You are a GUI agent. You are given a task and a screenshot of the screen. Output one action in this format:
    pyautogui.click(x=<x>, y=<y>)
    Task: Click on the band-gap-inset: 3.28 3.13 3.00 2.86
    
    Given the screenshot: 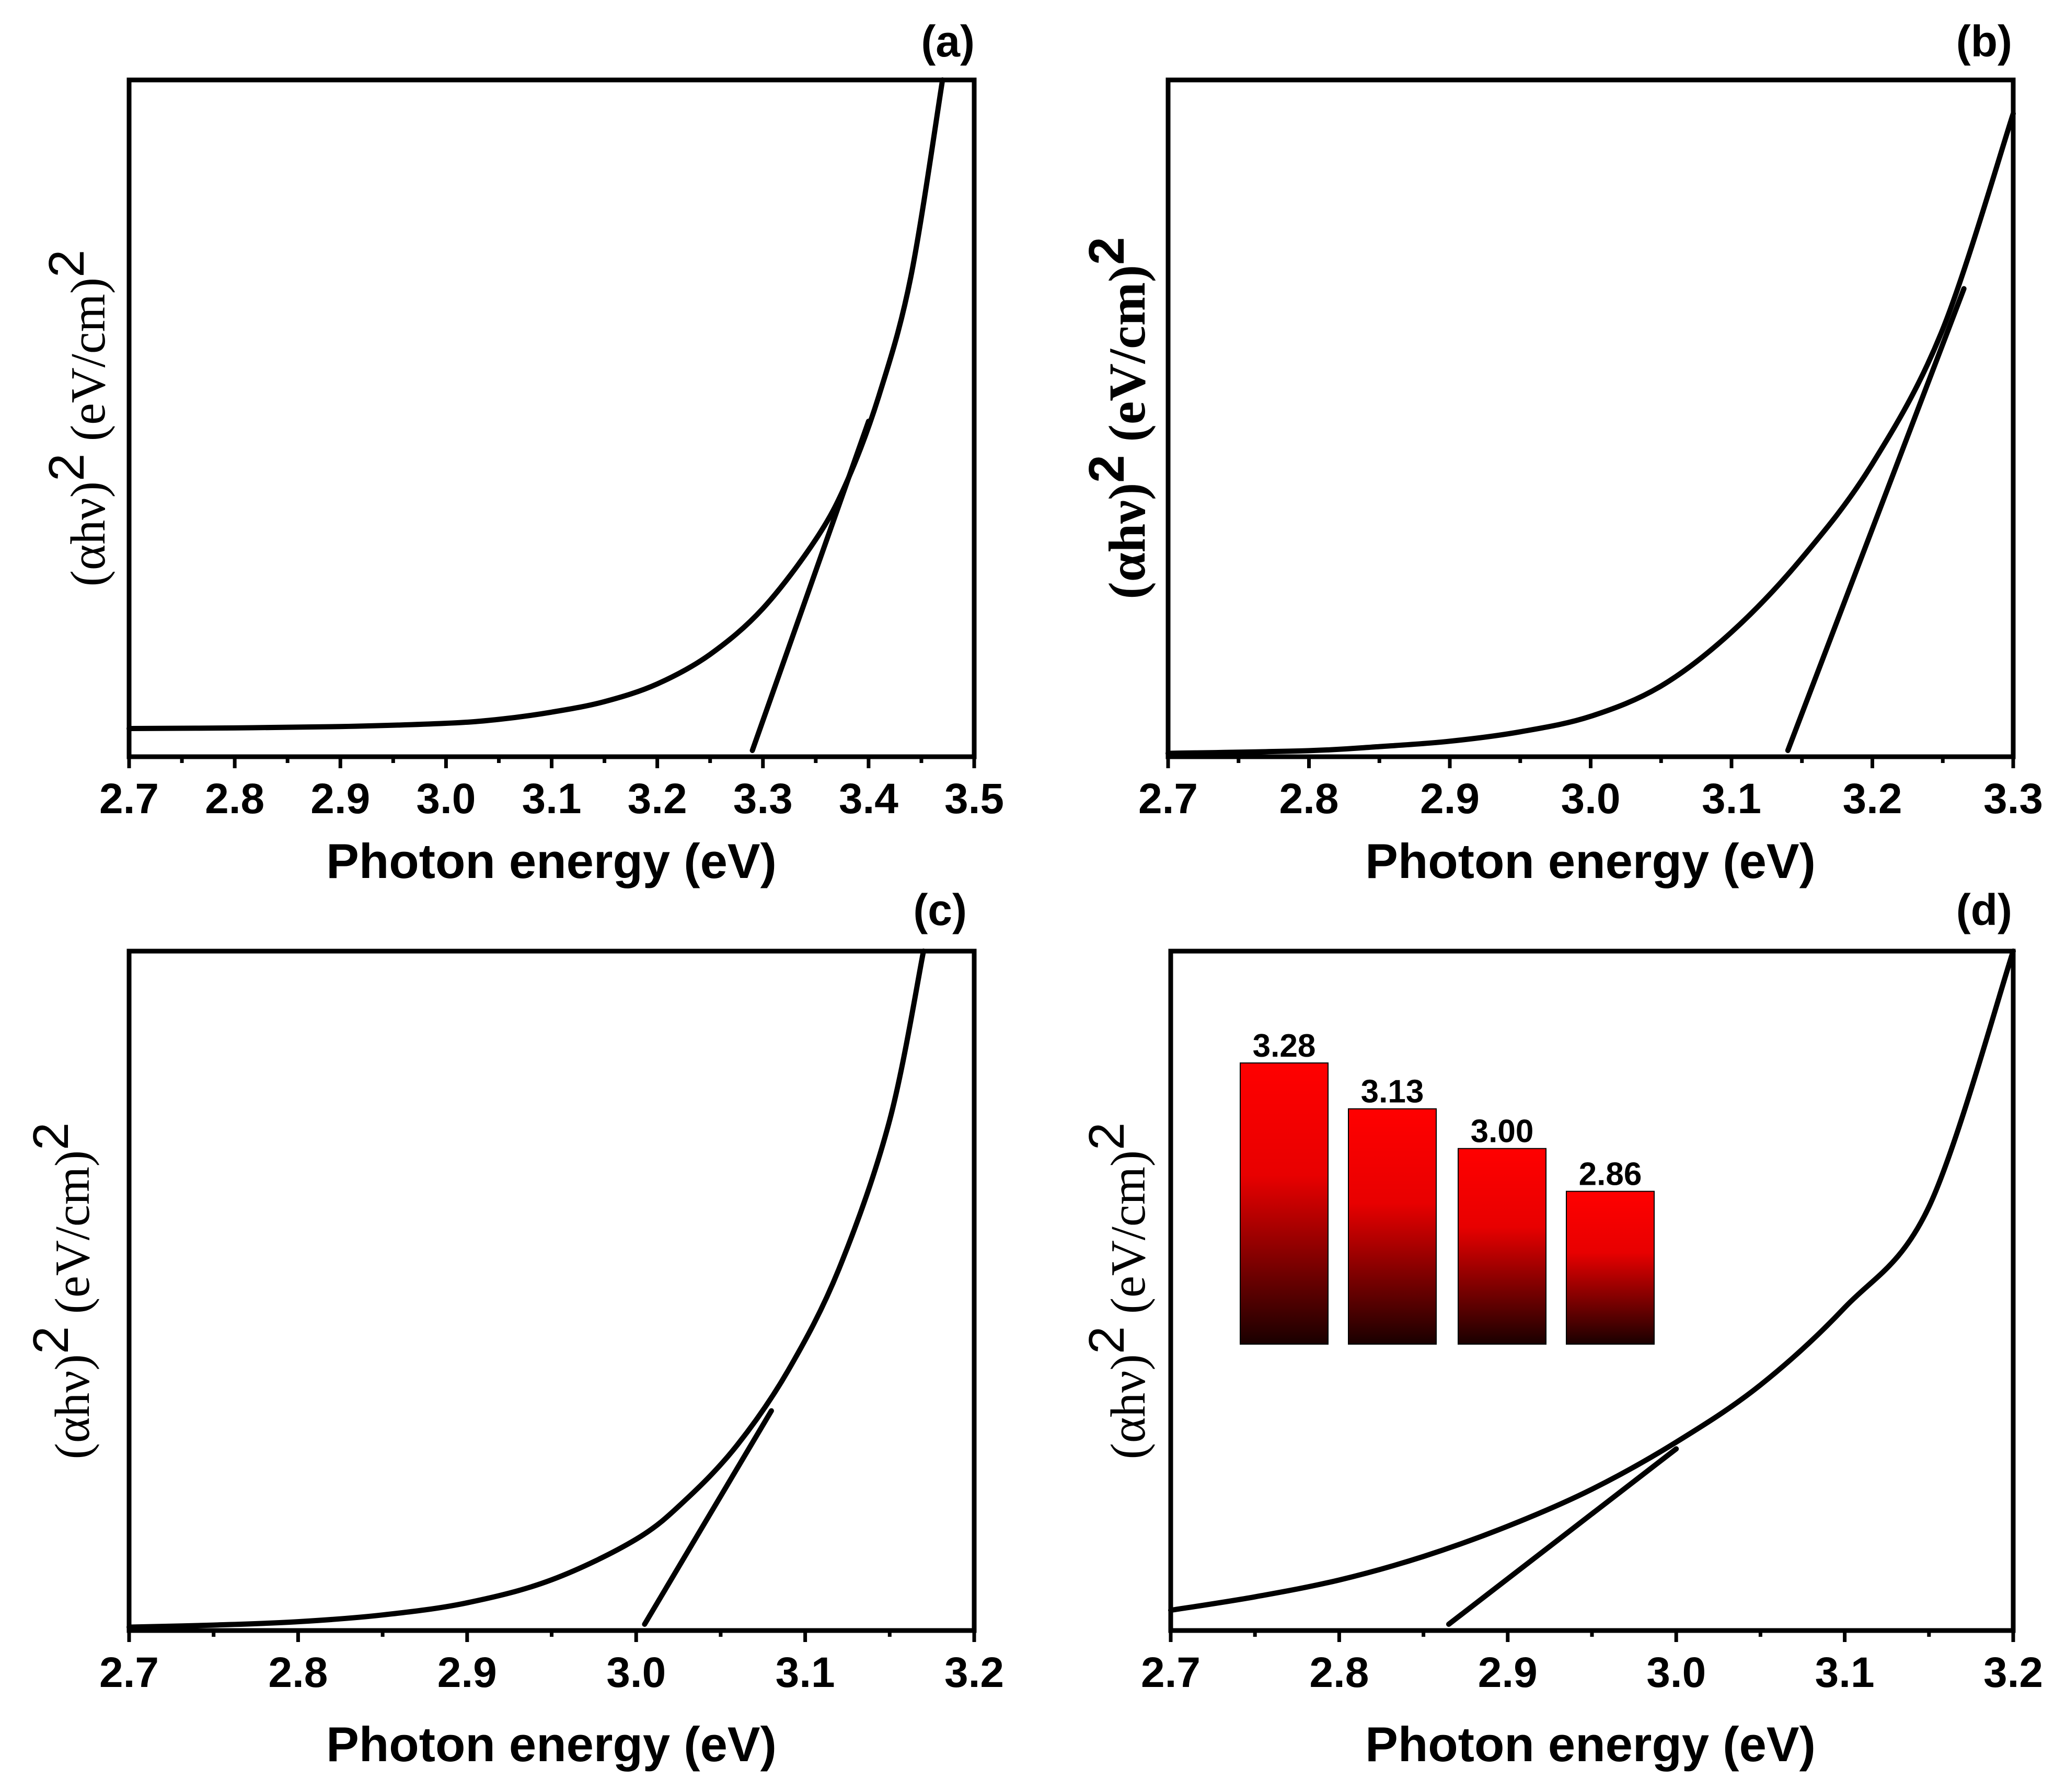 What is the action you would take?
    pyautogui.click(x=1447, y=1186)
    